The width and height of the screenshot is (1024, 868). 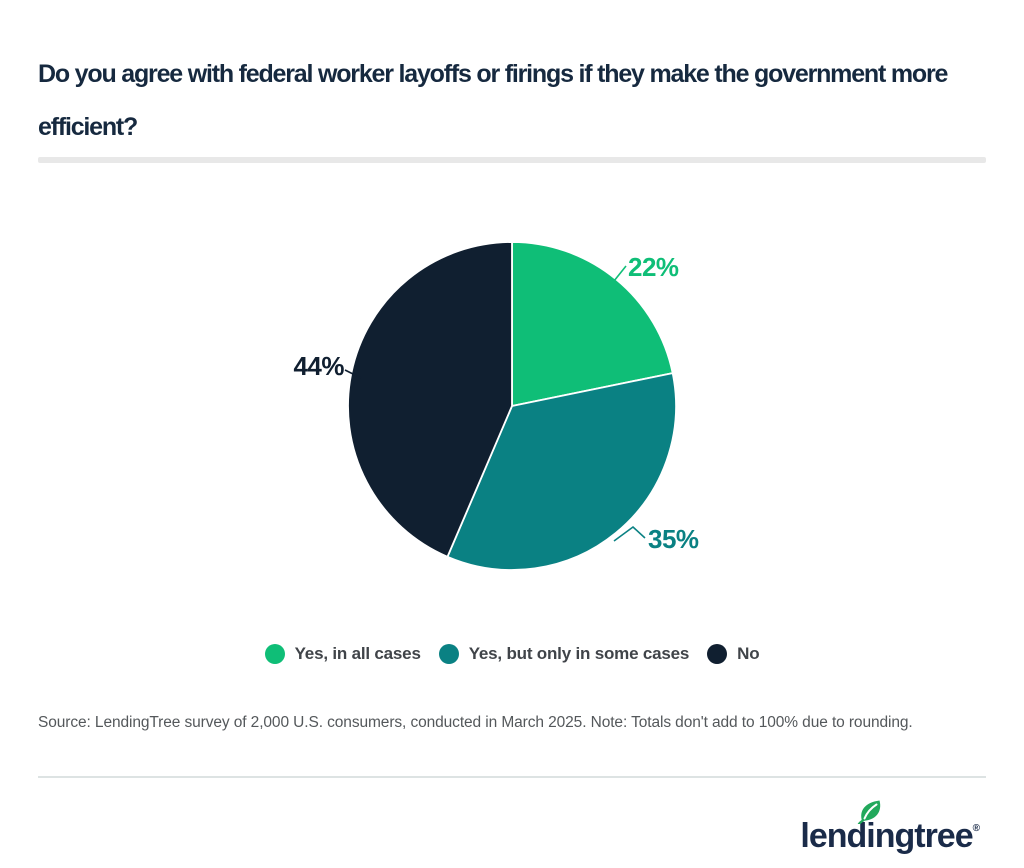 I want to click on legend-label: Yes, but only in some cases, so click(x=579, y=653).